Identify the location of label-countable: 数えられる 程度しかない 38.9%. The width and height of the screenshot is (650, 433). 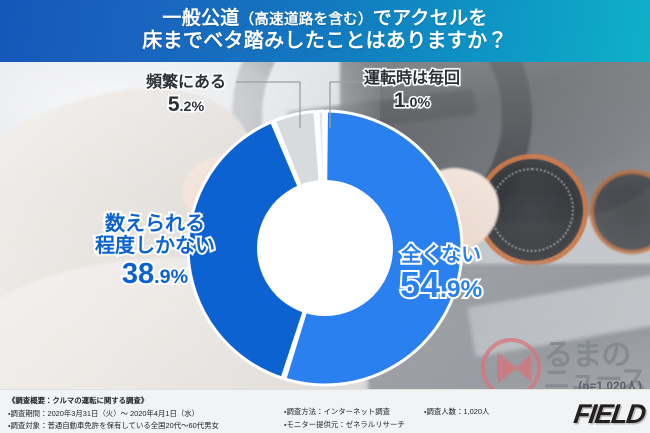
(155, 251).